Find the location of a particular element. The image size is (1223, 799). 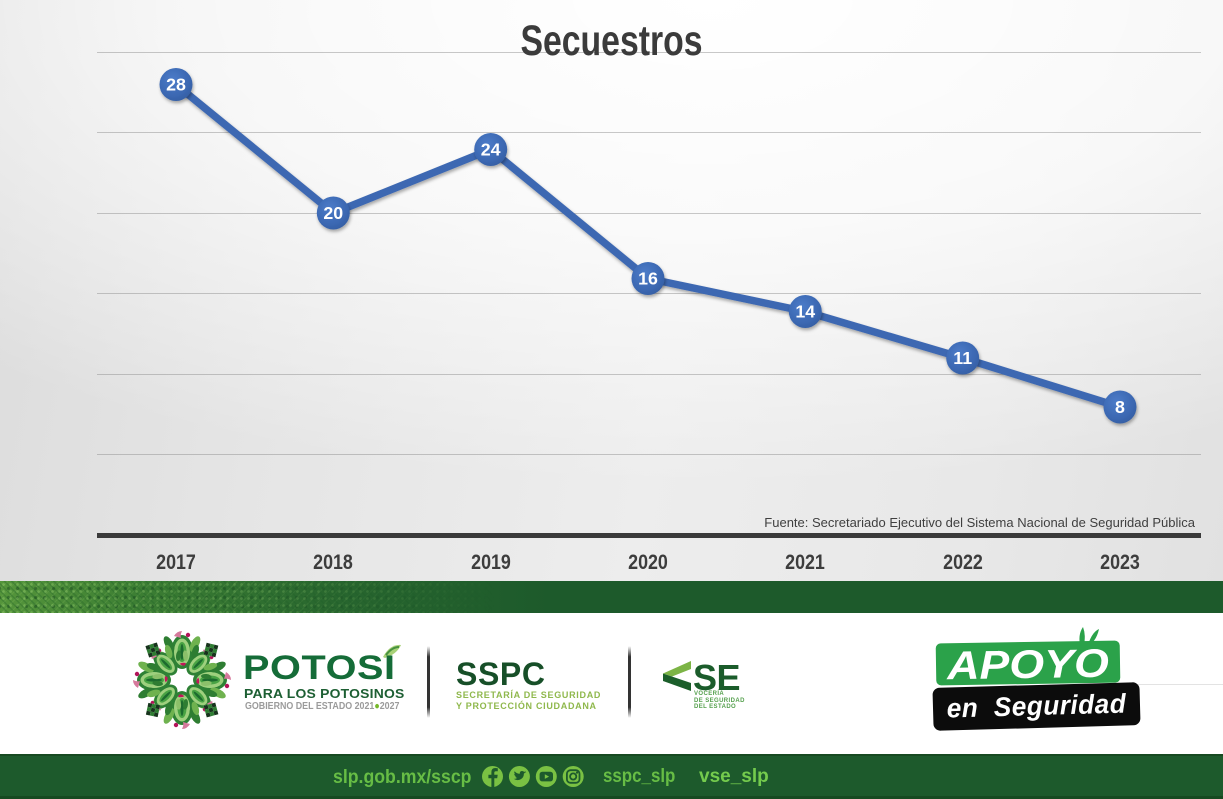

svg-text: 8 is located at coordinates (1120, 407).